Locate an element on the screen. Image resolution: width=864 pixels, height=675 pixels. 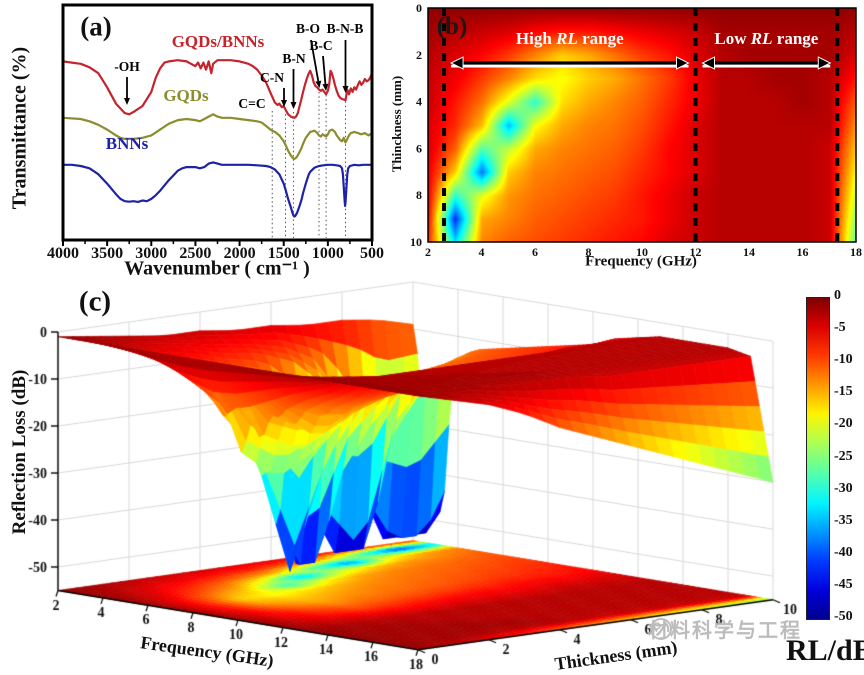
spectrum-gqds is located at coordinates (217, 136).